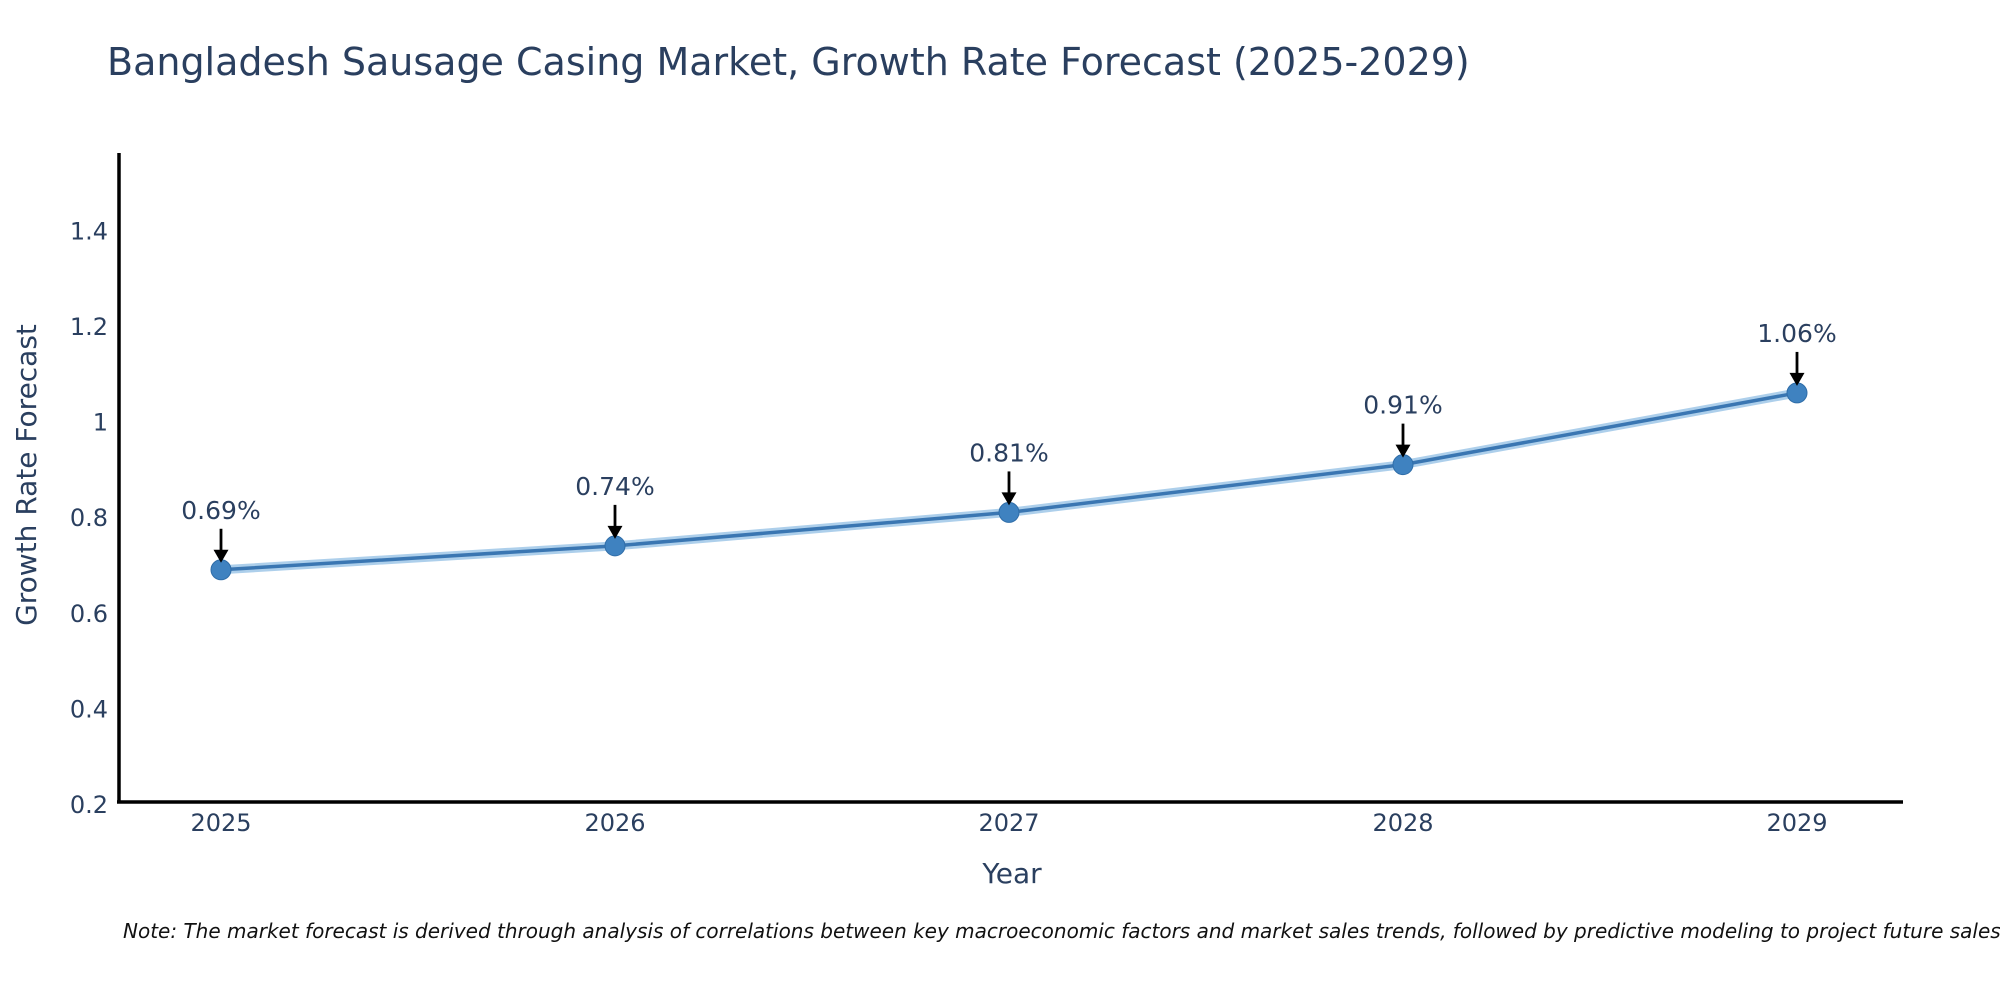  What do you see at coordinates (1008, 452) in the screenshot?
I see `data-point-label: 0.81%` at bounding box center [1008, 452].